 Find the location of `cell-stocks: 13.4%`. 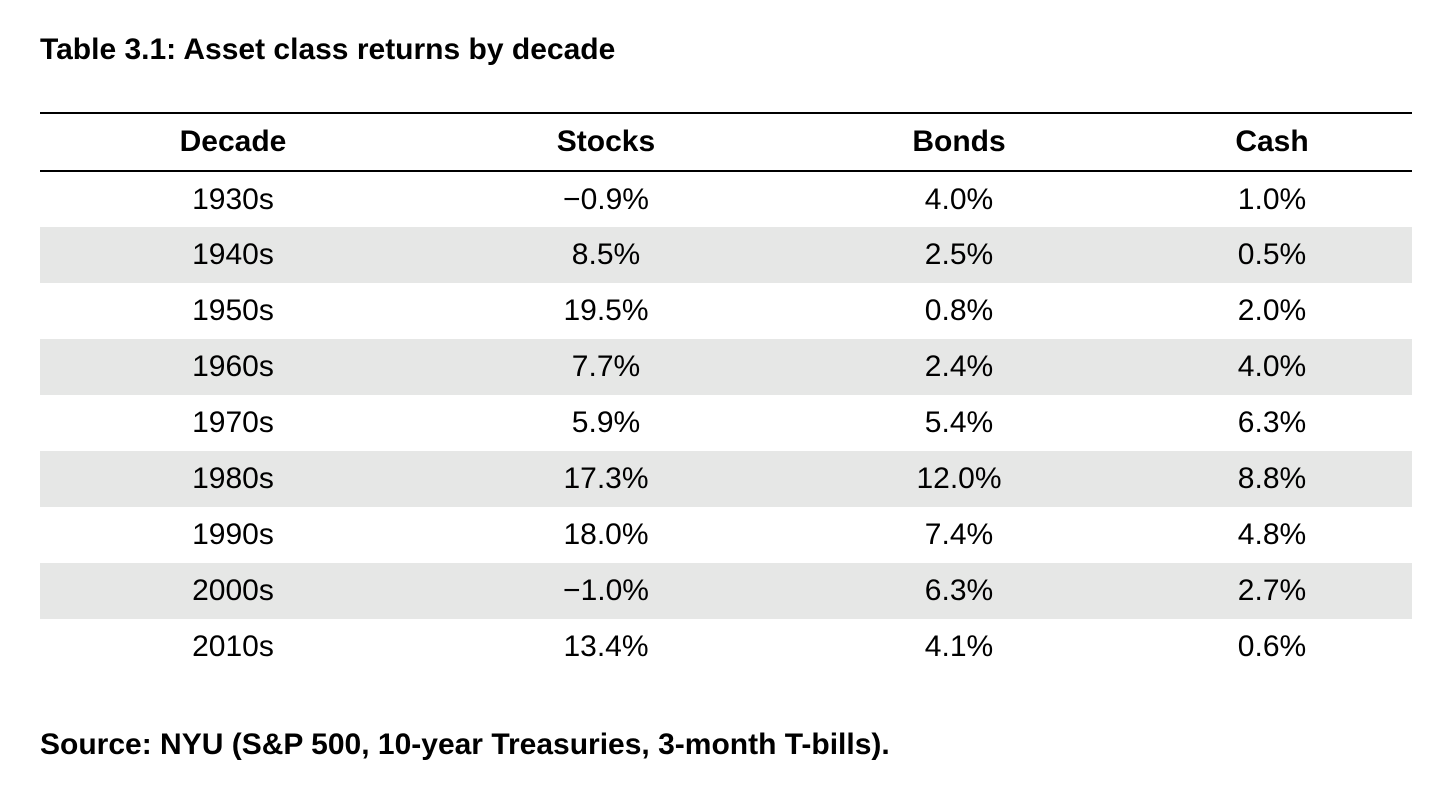

cell-stocks: 13.4% is located at coordinates (606, 646).